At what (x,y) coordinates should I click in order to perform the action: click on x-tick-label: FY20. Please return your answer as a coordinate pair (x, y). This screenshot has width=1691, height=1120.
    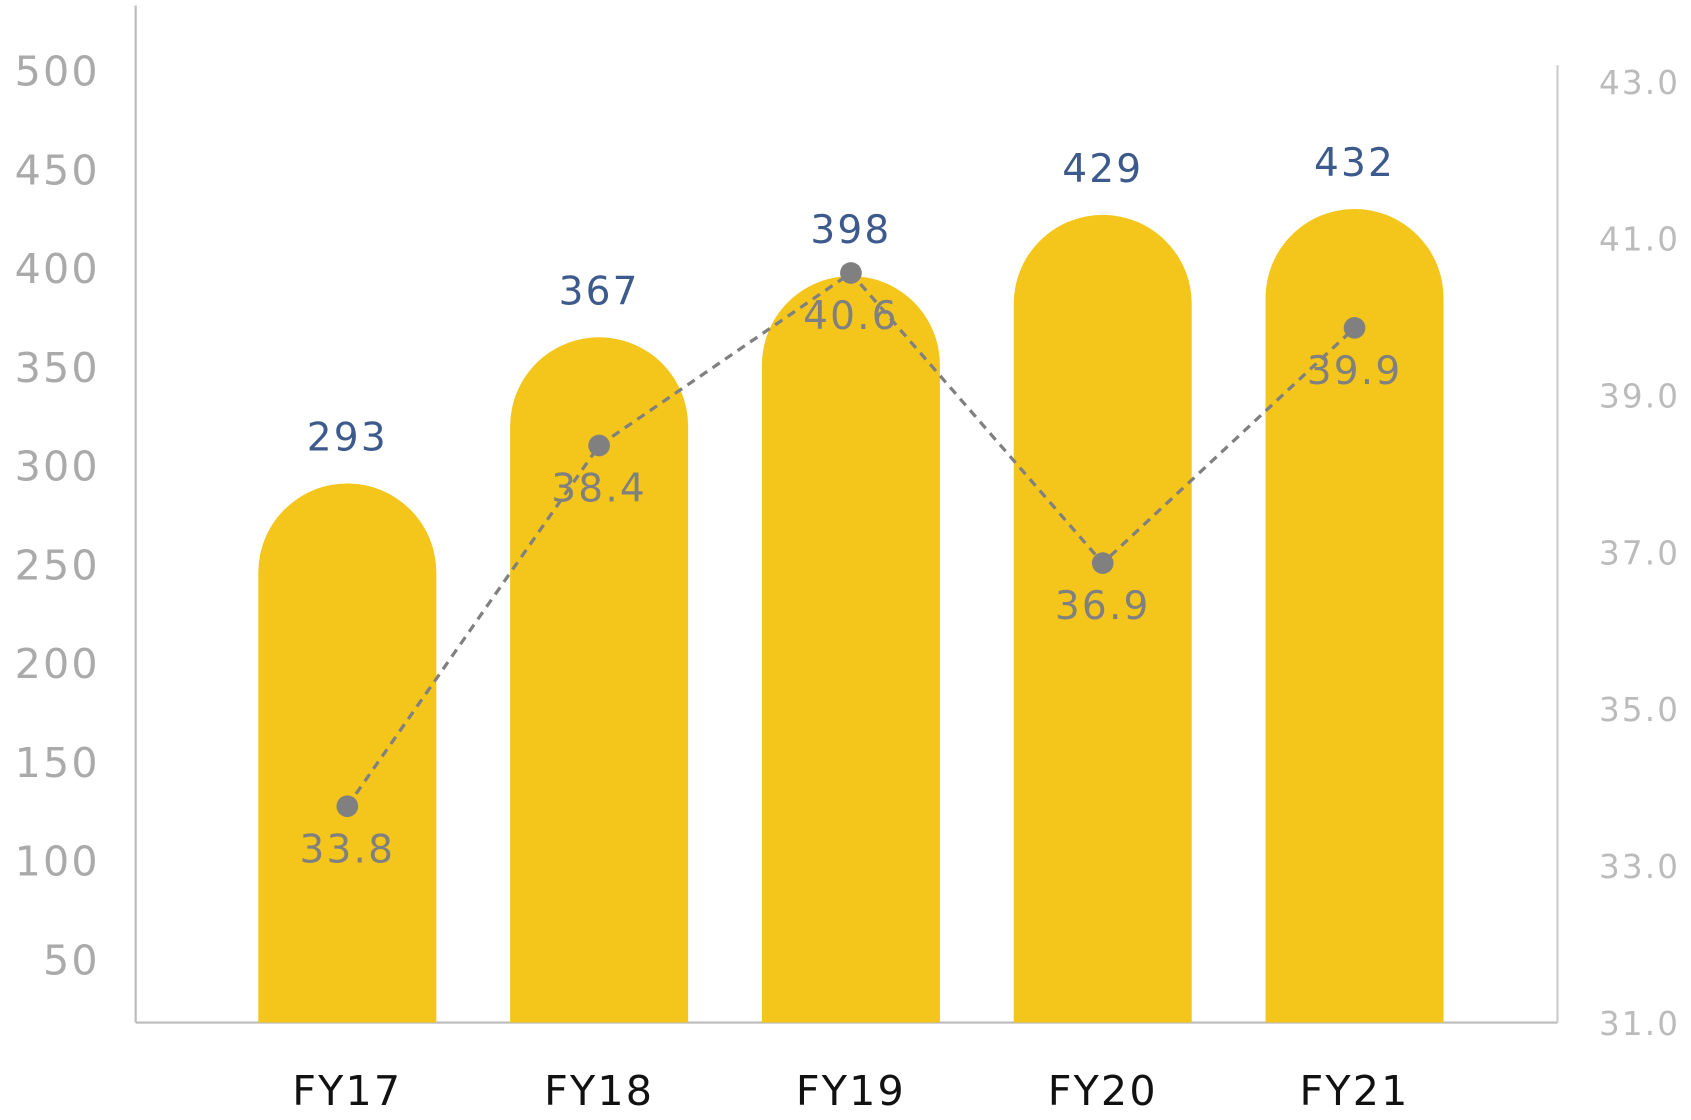
    Looking at the image, I should click on (1103, 1091).